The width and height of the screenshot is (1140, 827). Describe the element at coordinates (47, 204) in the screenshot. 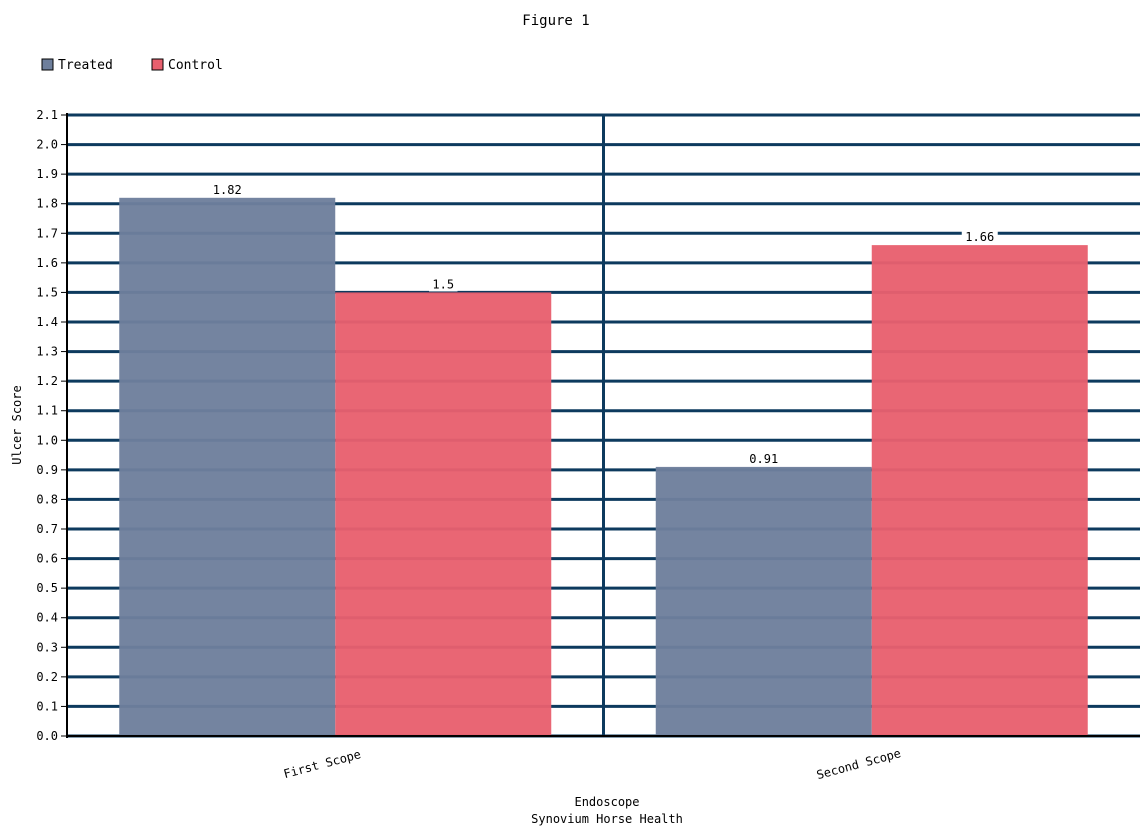

I see `y-tick-label: 1.8` at that location.